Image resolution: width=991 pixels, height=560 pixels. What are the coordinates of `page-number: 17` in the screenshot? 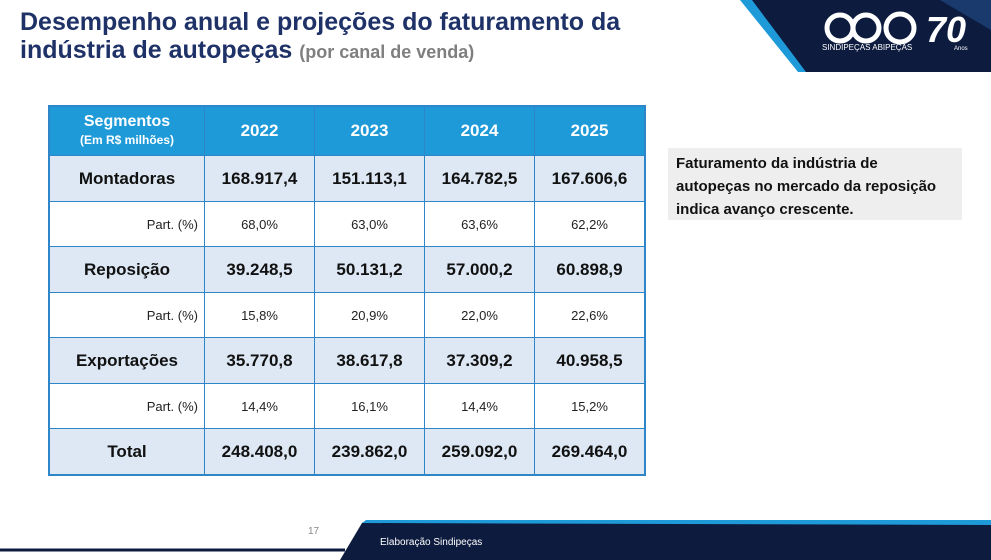 It's located at (314, 531).